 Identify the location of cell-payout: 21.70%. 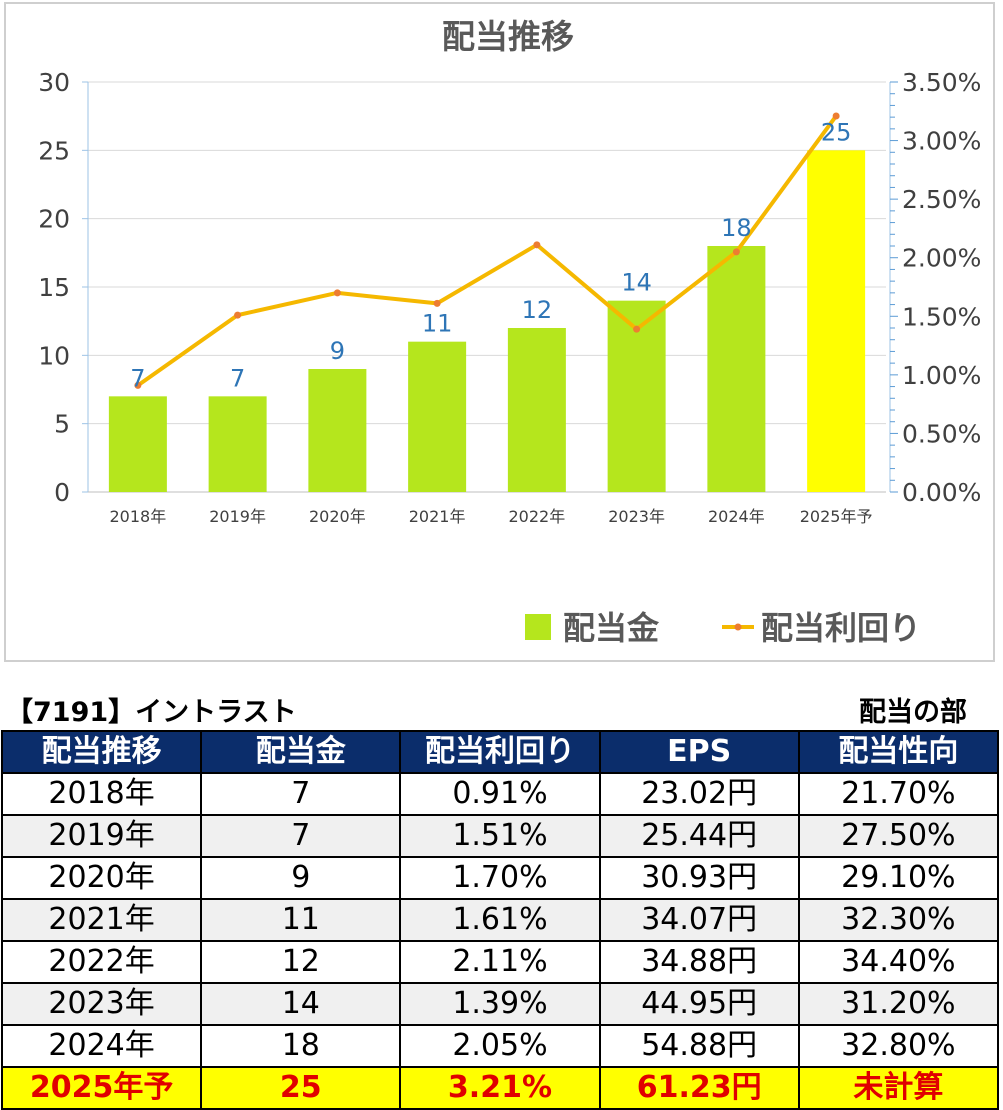
(898, 794).